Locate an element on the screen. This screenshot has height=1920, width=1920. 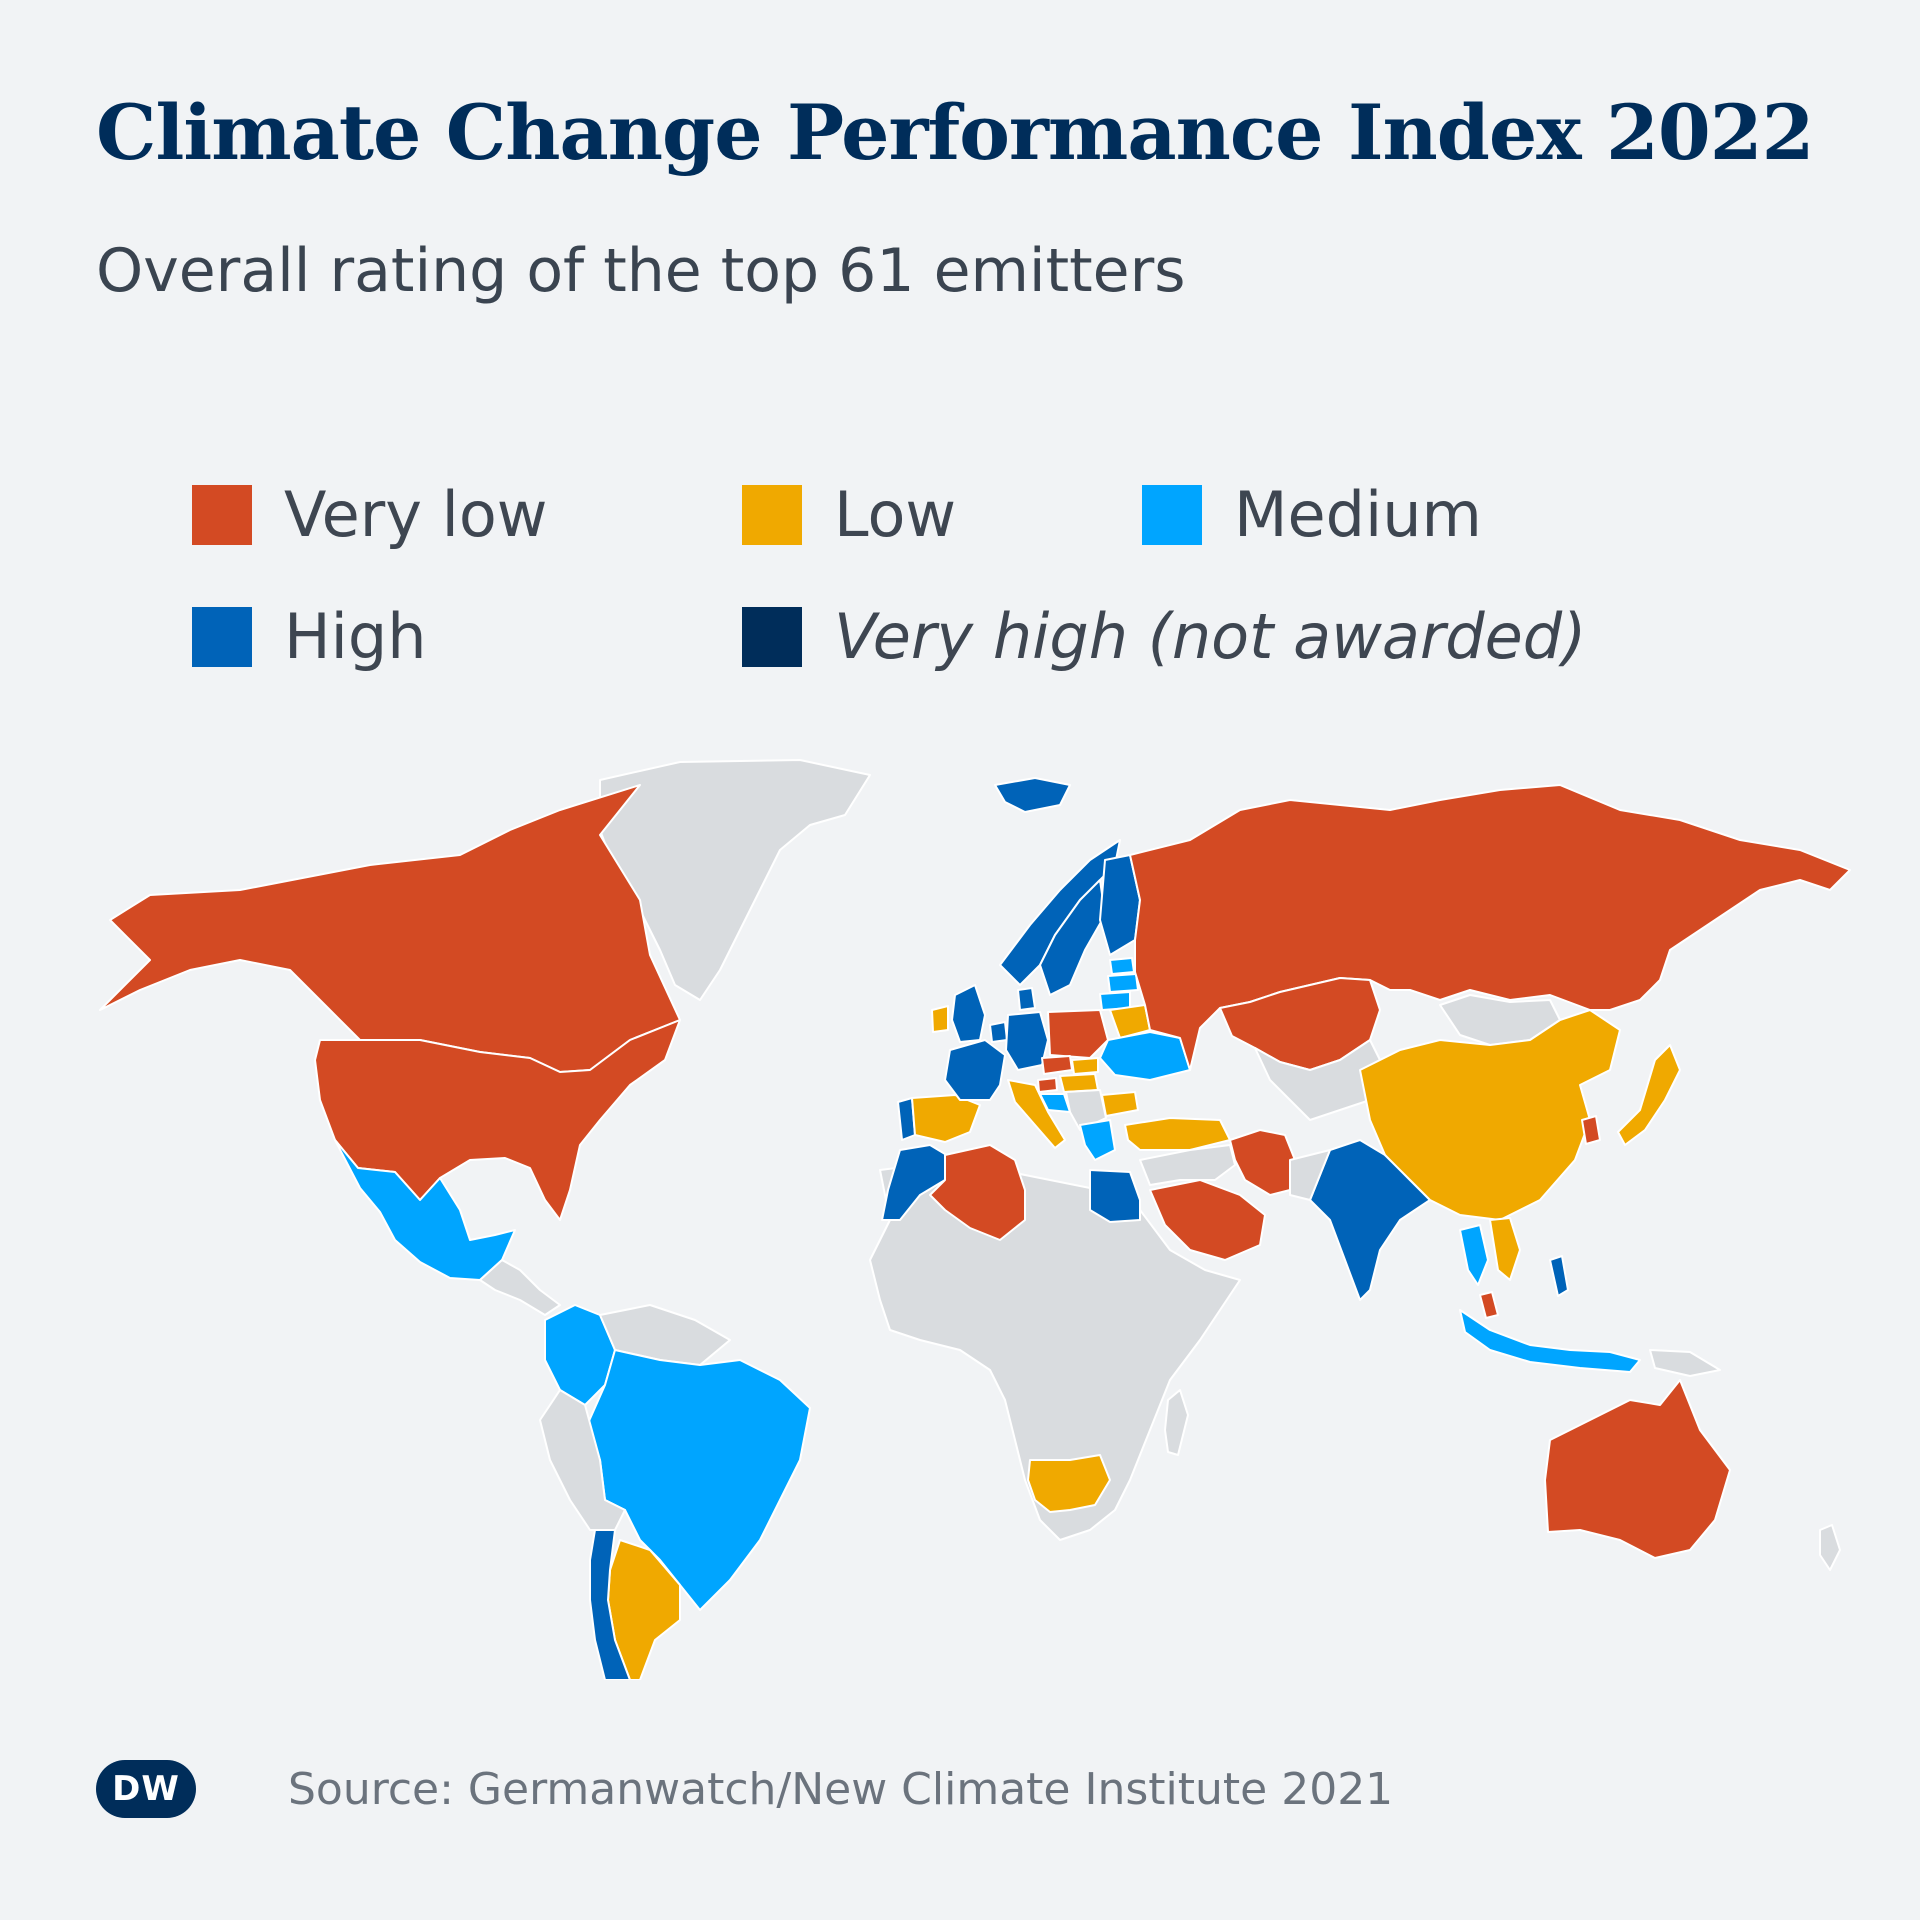
country-denmark is located at coordinates (1026, 999).